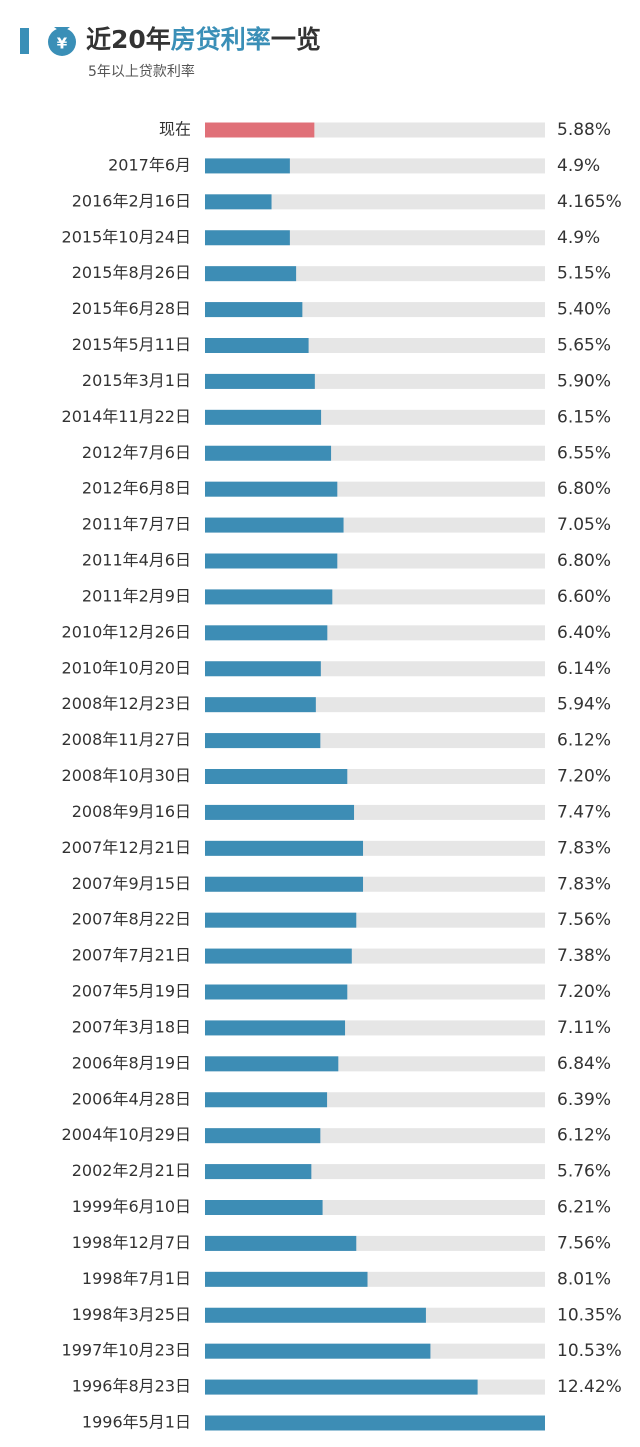  Describe the element at coordinates (131, 955) in the screenshot. I see `category-label: 2007年7月21日` at that location.